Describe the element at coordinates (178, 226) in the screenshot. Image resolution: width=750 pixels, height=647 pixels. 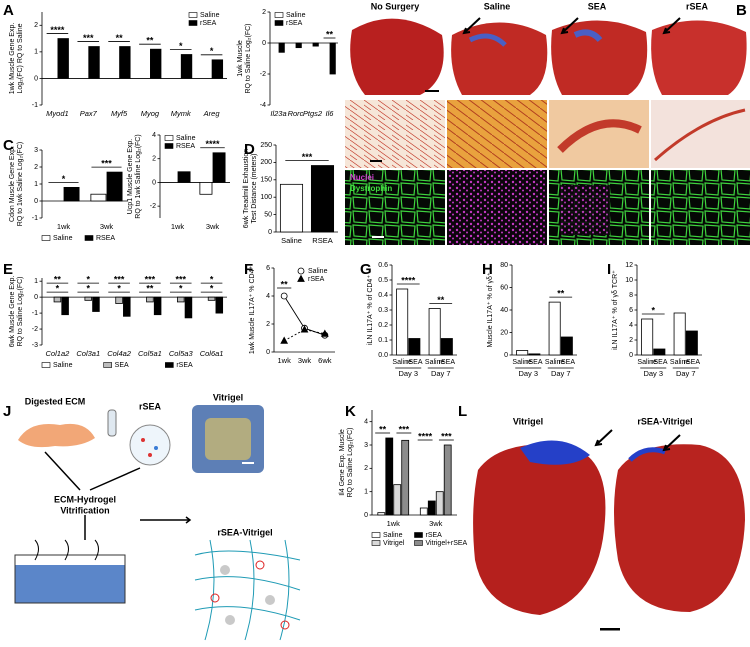
I see `x-tick-label: 1wk` at that location.